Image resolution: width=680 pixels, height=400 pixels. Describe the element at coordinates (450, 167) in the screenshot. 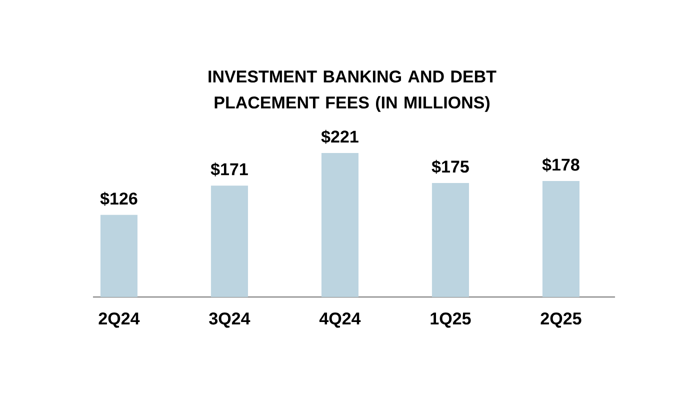

I see `data-label: $175` at that location.